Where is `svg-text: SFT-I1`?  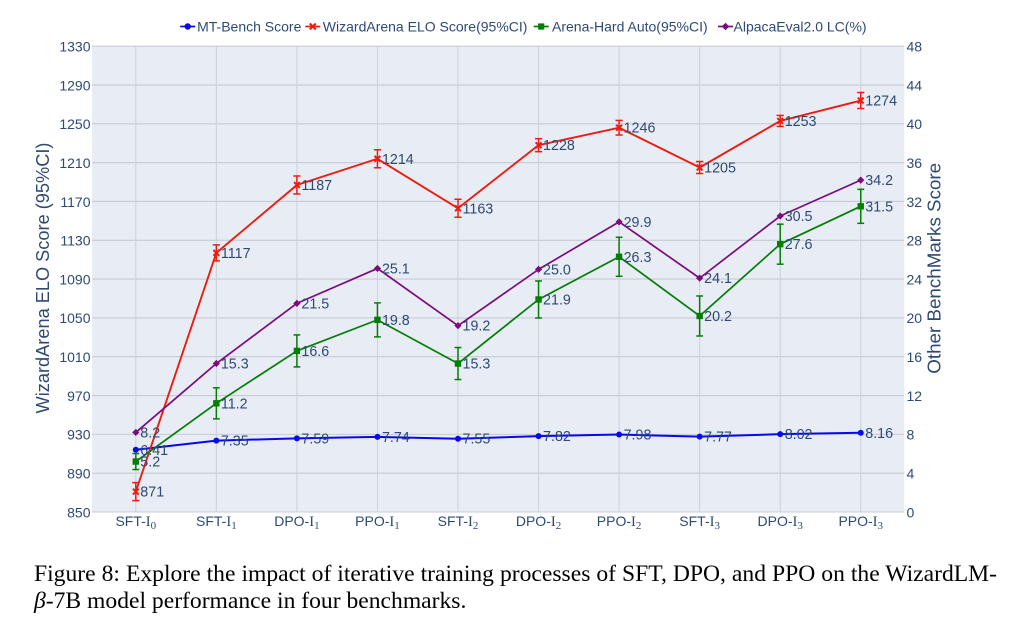
svg-text: SFT-I1 is located at coordinates (216, 522).